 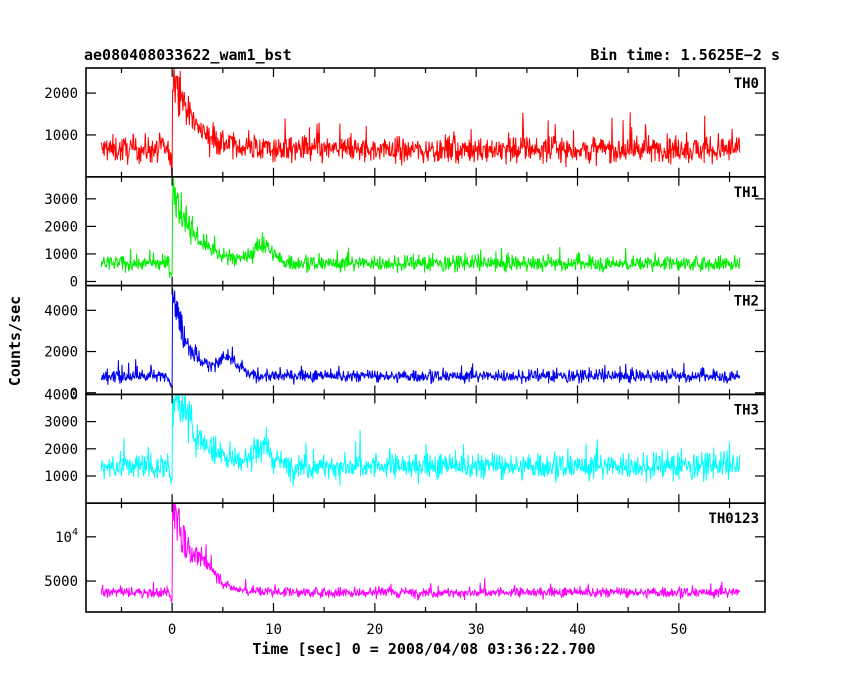 What do you see at coordinates (577, 630) in the screenshot?
I see `x-tick-label: 40` at bounding box center [577, 630].